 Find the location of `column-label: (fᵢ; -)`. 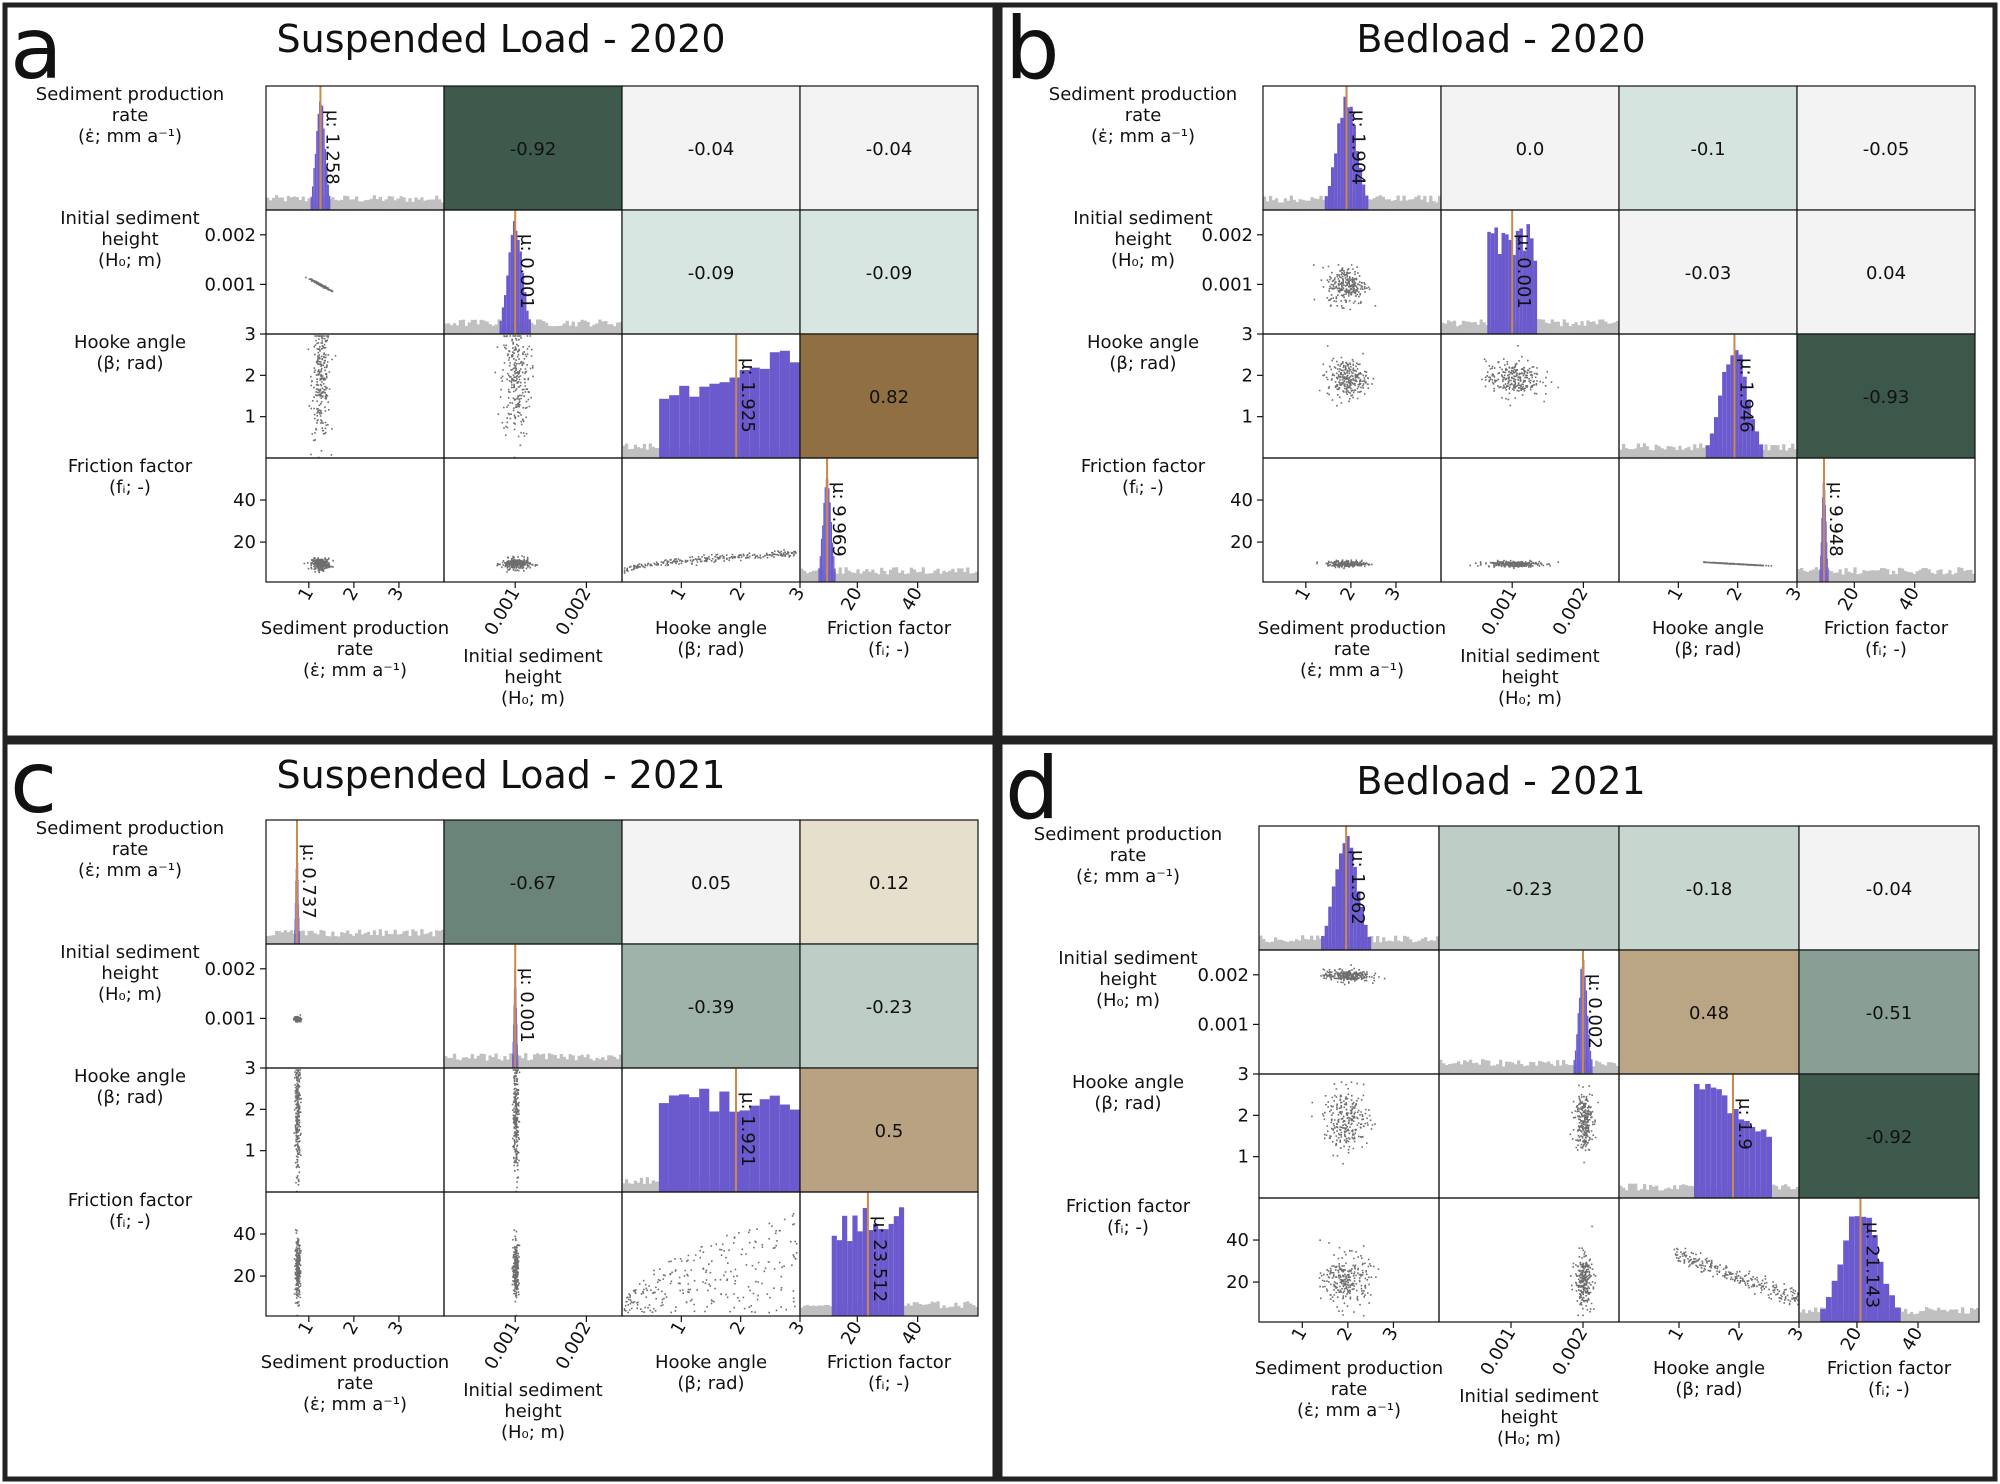

column-label: (fᵢ; -) is located at coordinates (889, 649).